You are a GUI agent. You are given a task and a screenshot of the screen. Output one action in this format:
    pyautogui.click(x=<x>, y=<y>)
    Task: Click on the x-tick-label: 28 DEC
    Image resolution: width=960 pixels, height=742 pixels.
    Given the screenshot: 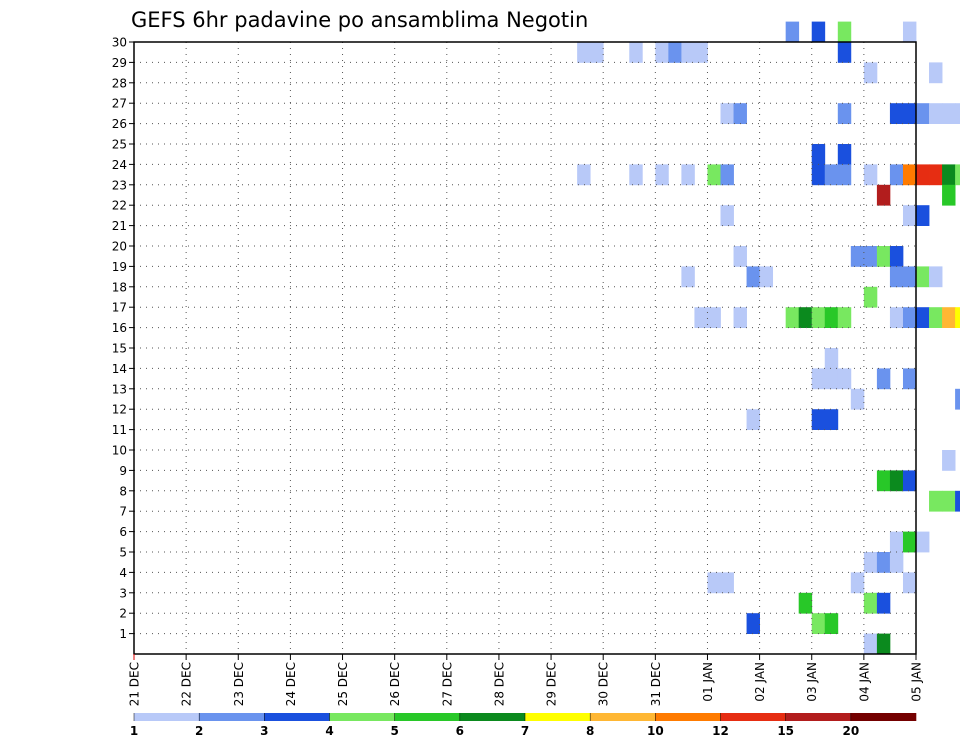 What is the action you would take?
    pyautogui.click(x=499, y=684)
    